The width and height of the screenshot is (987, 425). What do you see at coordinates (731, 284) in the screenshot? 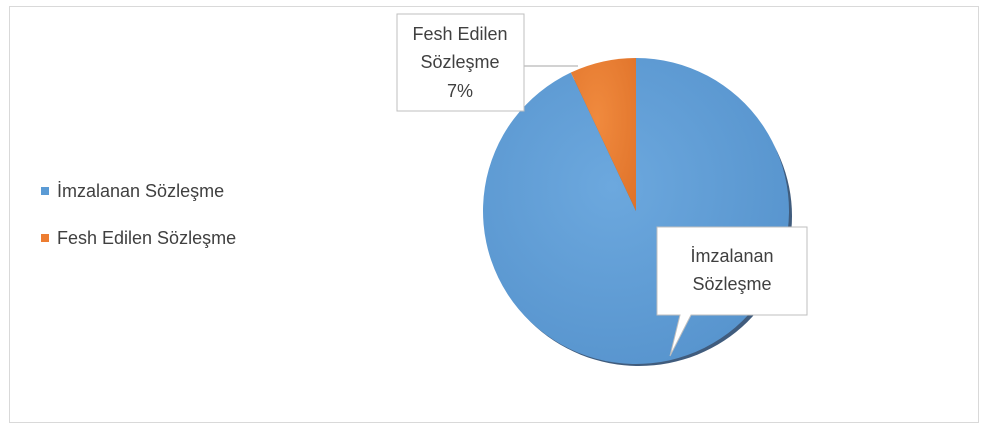
I see `data-label-imzalanan-line2: Sözleşme` at bounding box center [731, 284].